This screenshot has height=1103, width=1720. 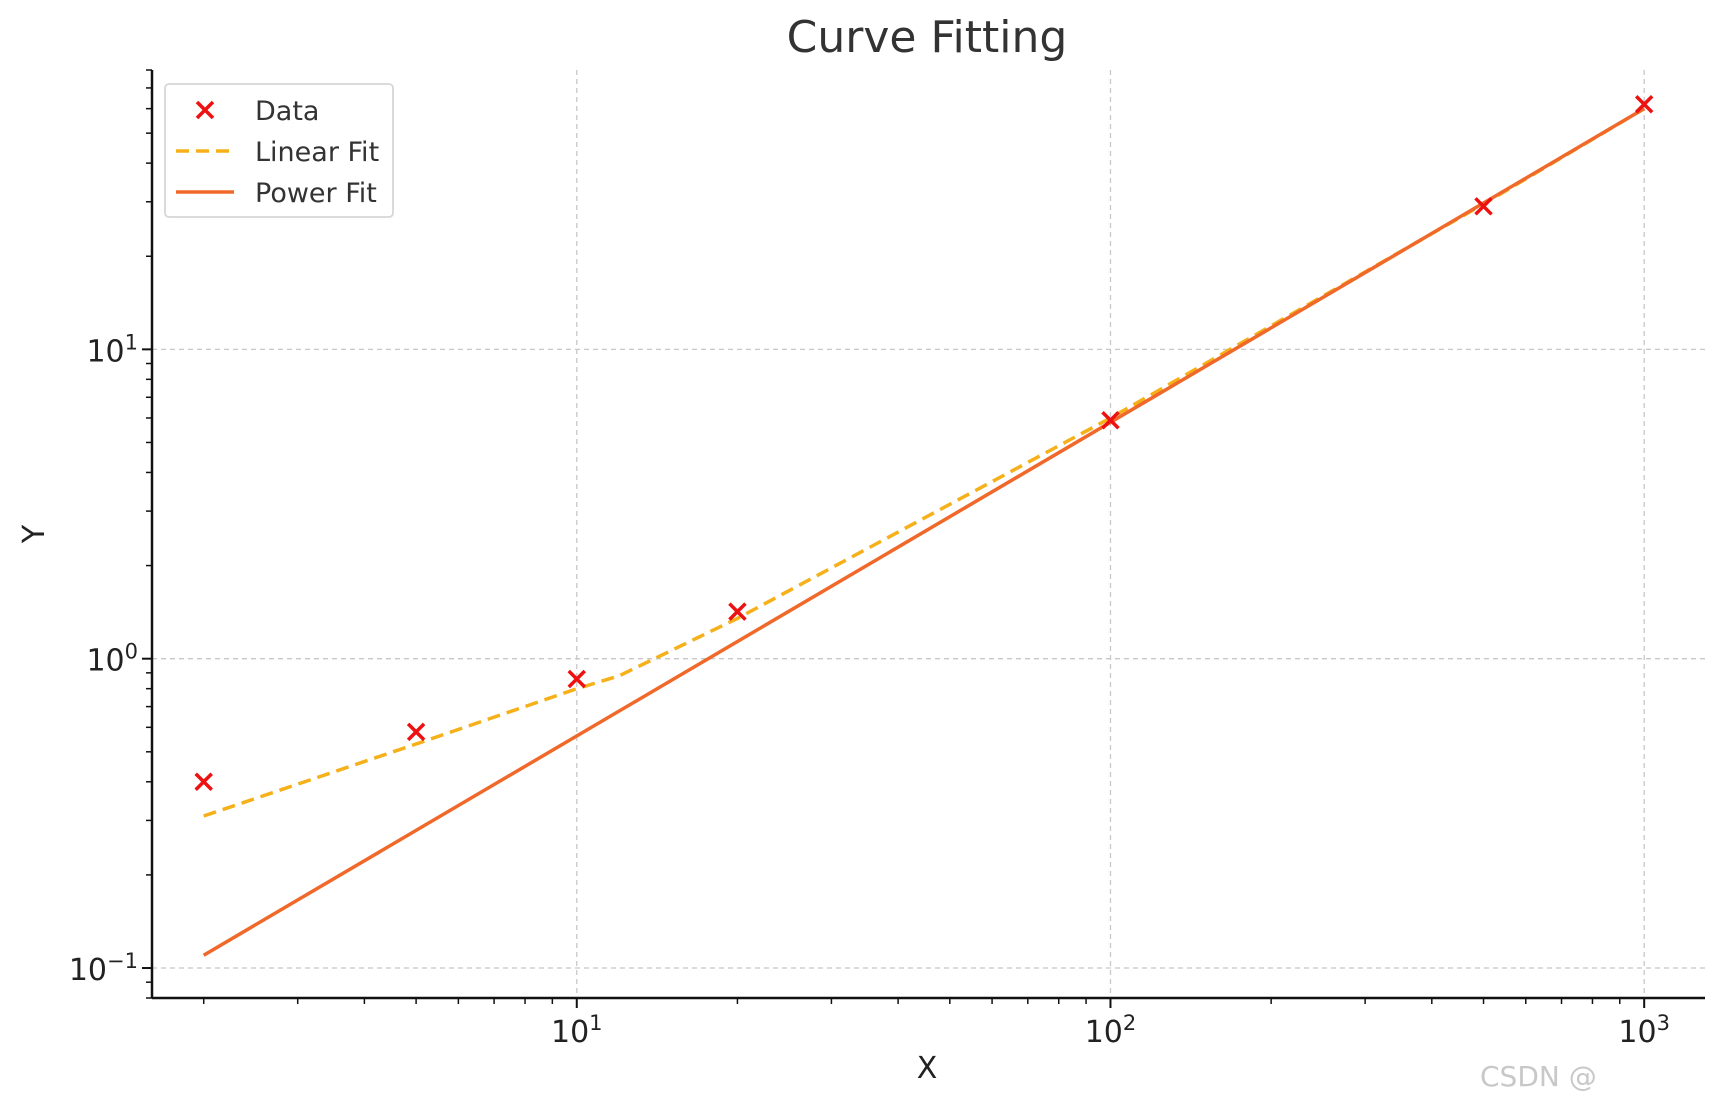 I want to click on y-tick-label: 10¹, so click(x=112, y=349).